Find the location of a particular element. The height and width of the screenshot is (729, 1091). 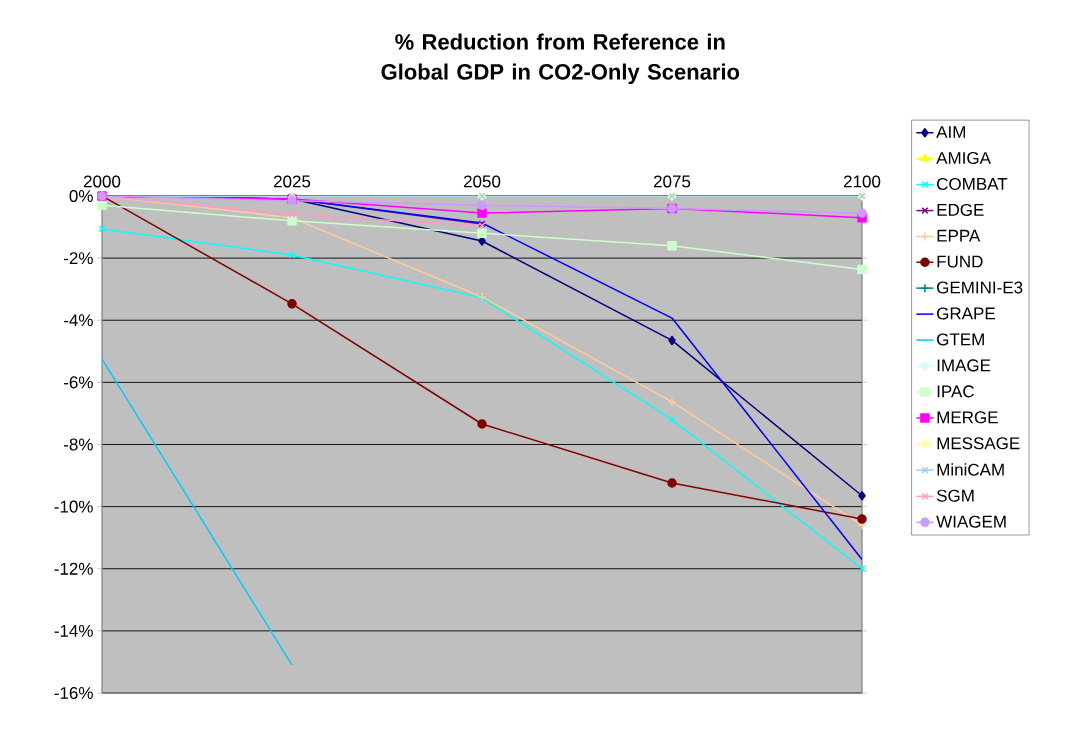

x-tick-label: 2100 is located at coordinates (862, 181).